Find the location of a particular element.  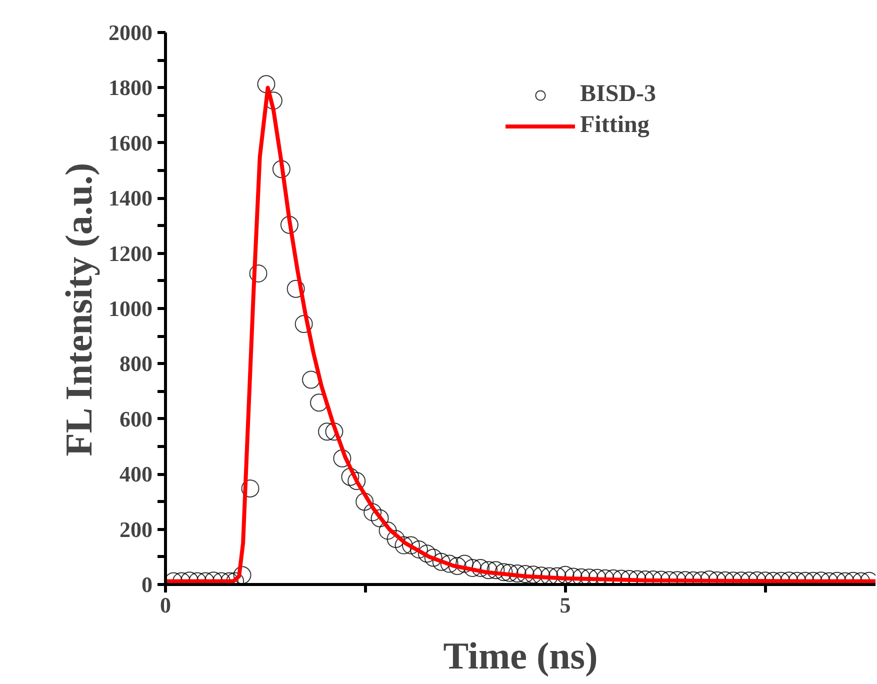

y-tick-label: 1200 is located at coordinates (130, 253).